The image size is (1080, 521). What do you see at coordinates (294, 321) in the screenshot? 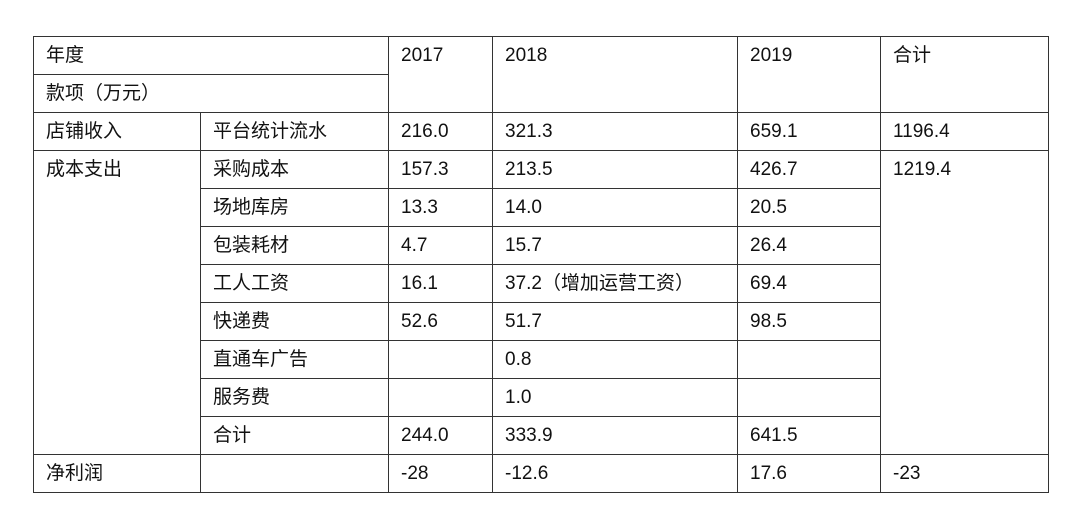
I see `item-cell: 快递费` at bounding box center [294, 321].